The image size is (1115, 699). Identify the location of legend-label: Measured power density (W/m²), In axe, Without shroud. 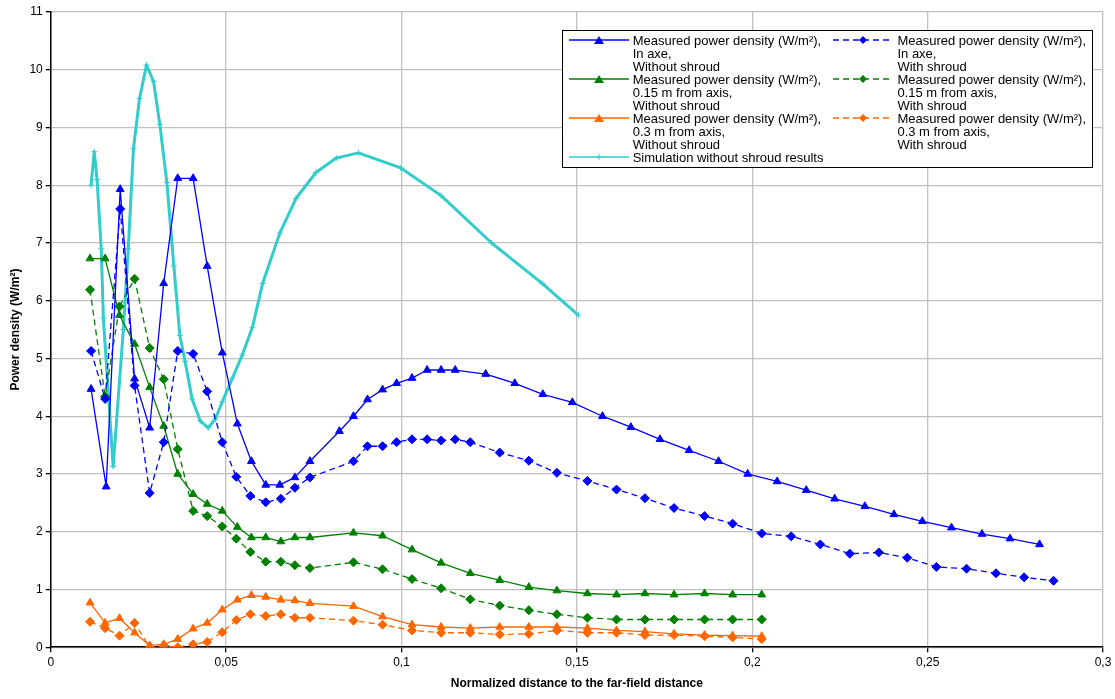
(727, 53).